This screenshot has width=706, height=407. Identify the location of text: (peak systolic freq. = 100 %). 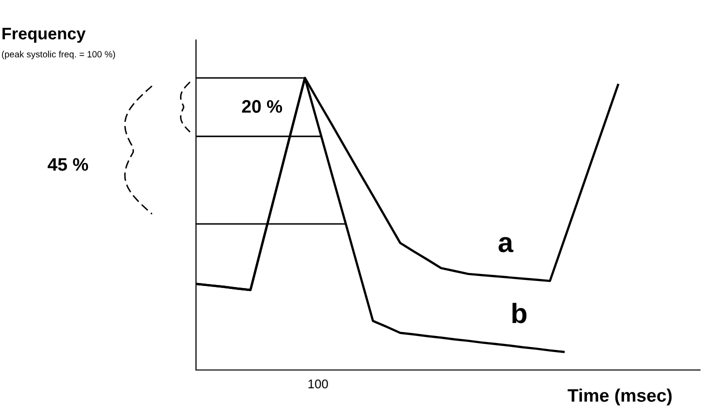
(59, 55).